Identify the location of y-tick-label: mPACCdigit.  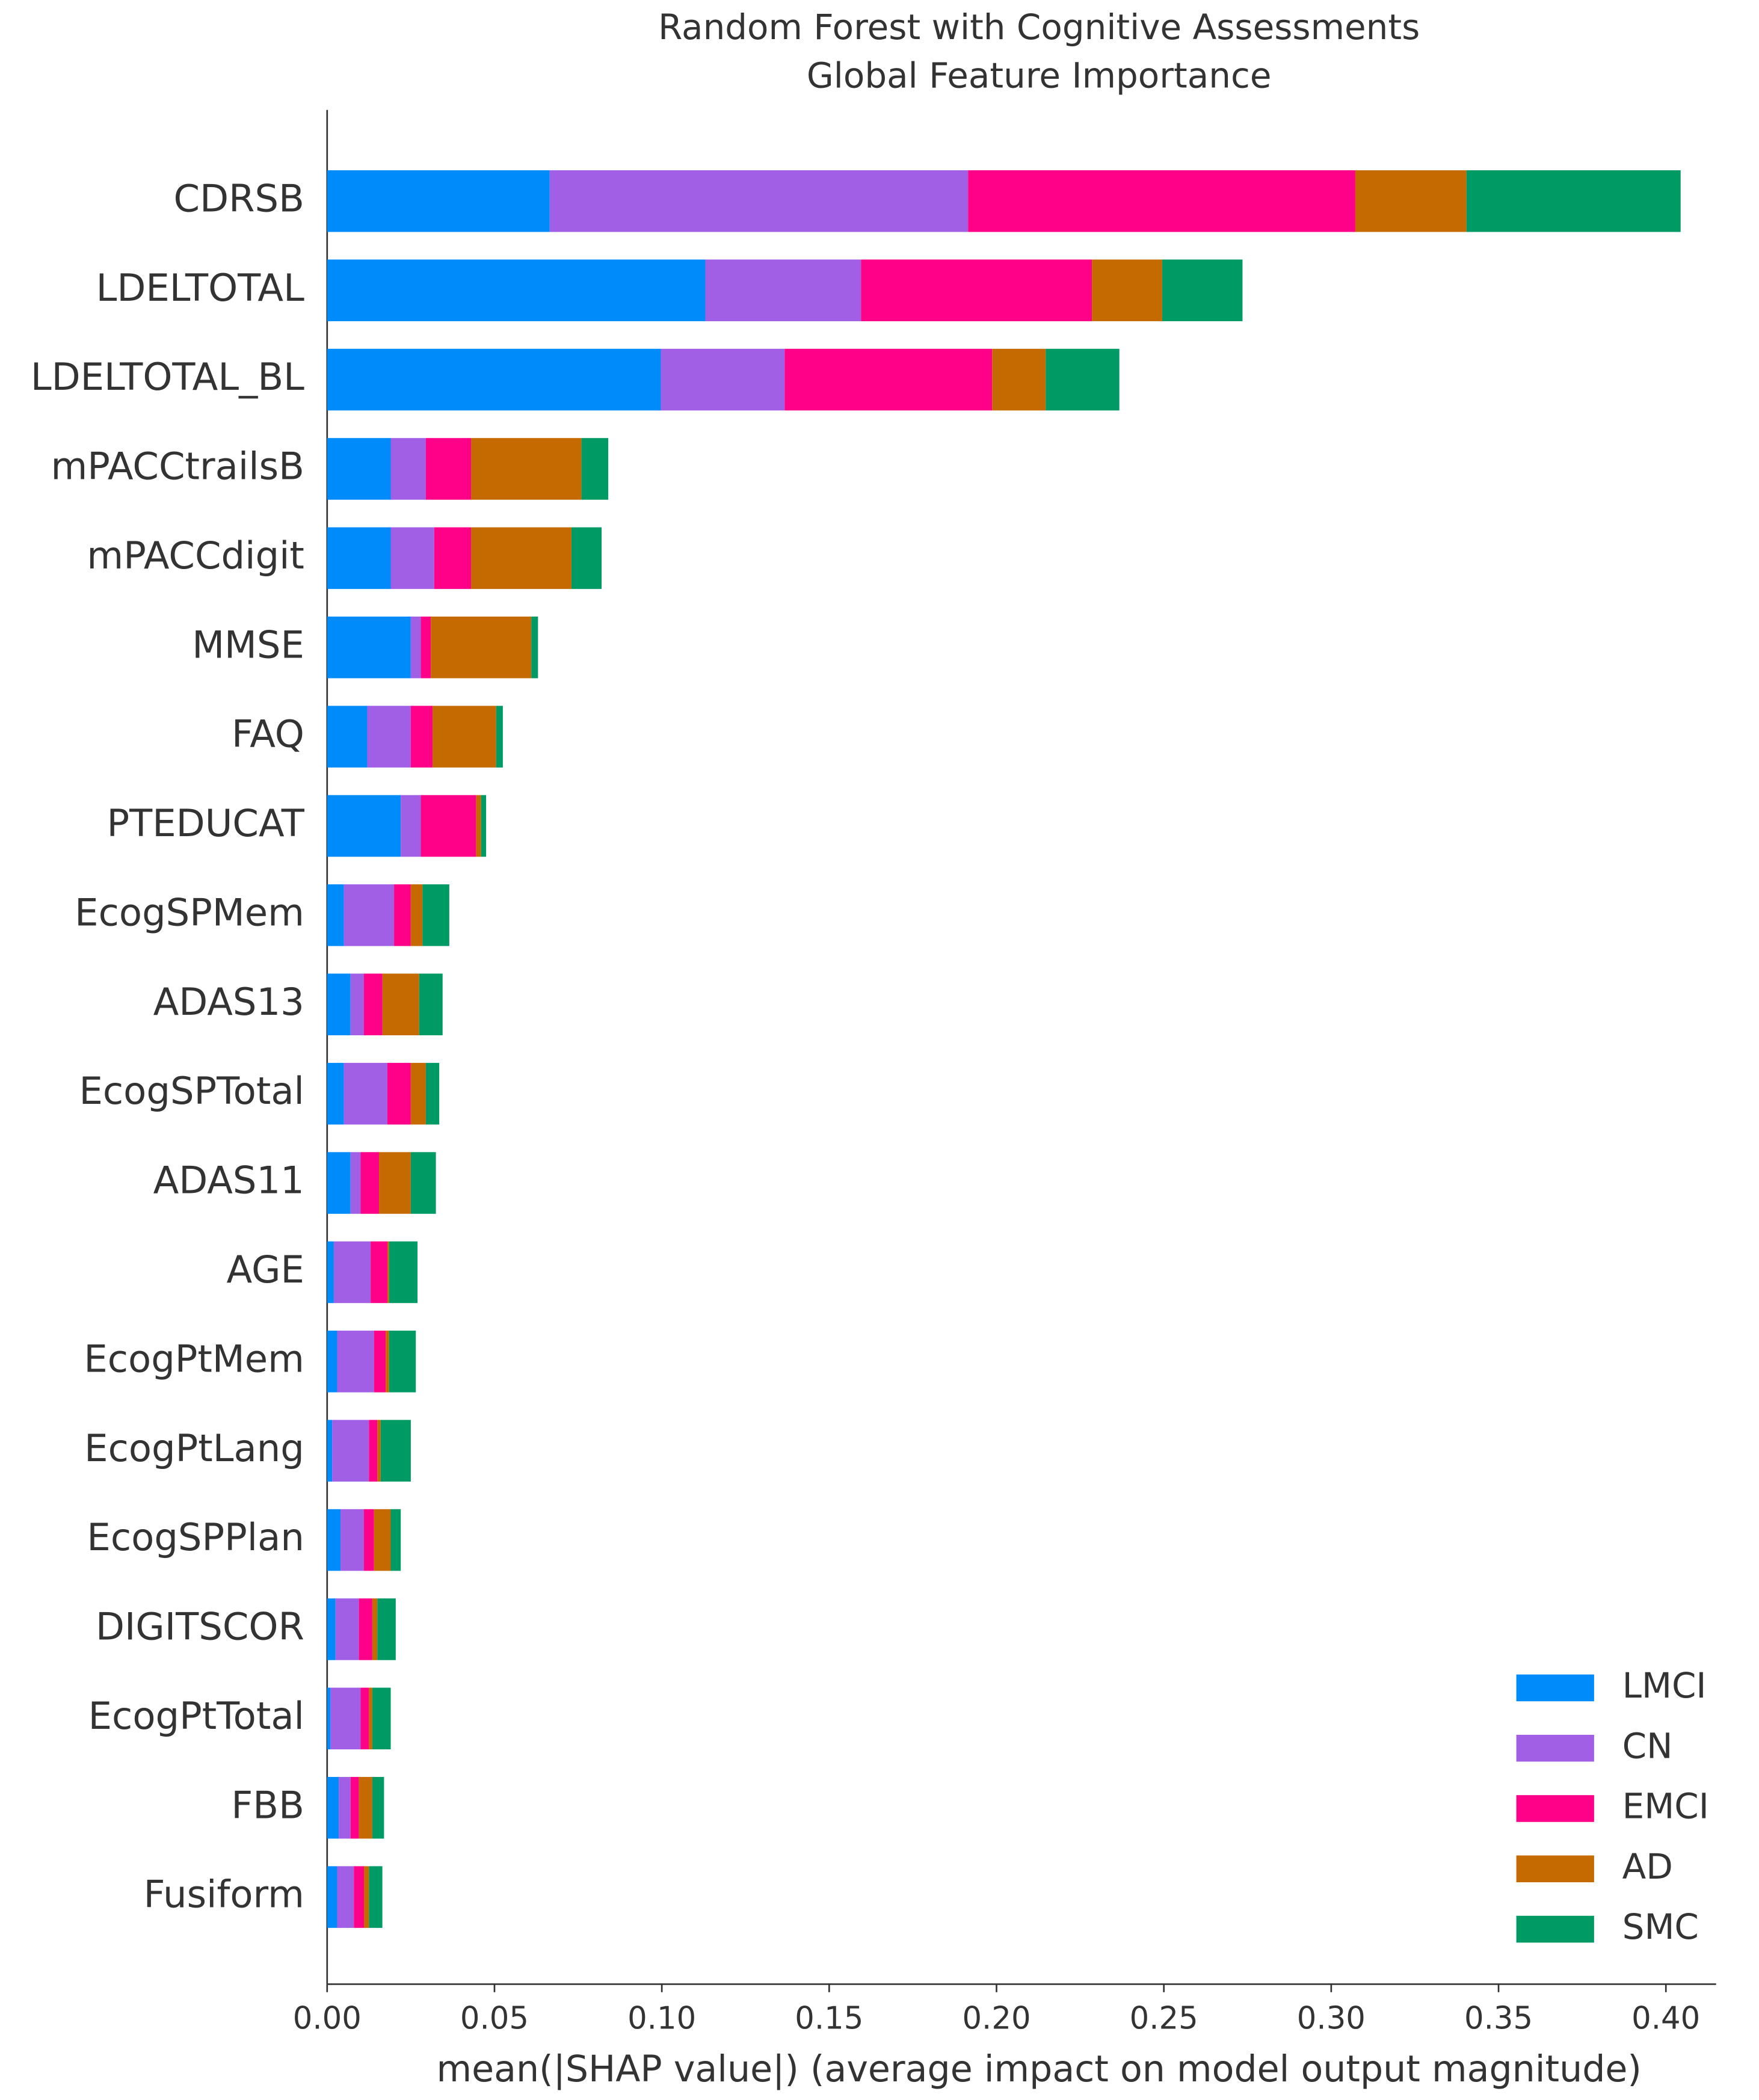
(195, 555).